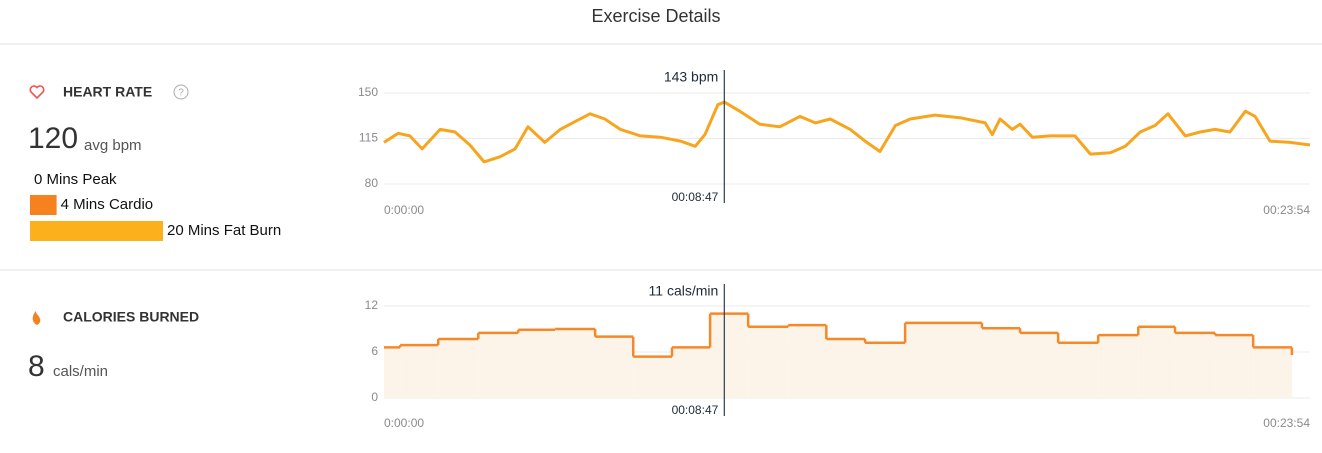 The width and height of the screenshot is (1322, 453). I want to click on y-tick-label: 12, so click(372, 305).